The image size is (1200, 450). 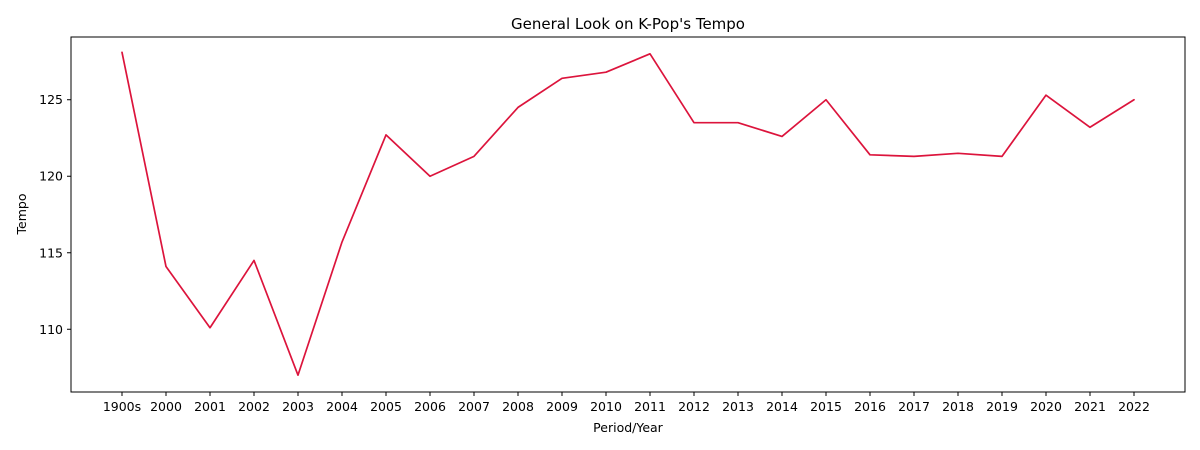 I want to click on x-tick-label: 2001, so click(x=210, y=406).